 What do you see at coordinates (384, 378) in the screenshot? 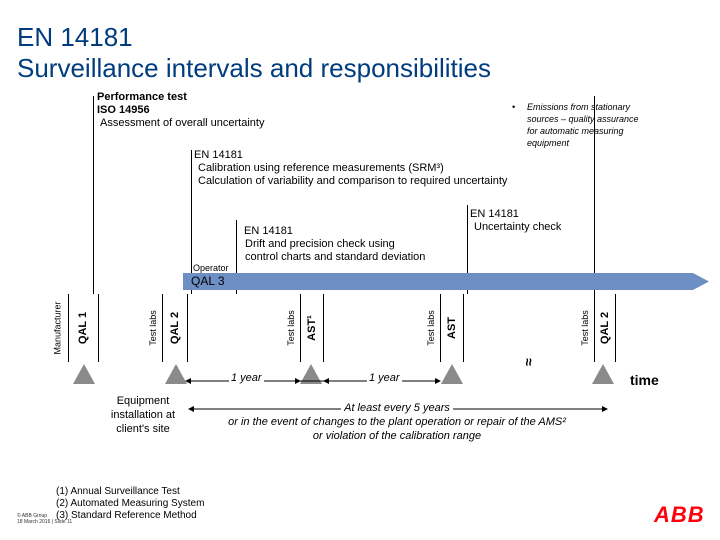
I see `interval-2-label: 1 year` at bounding box center [384, 378].